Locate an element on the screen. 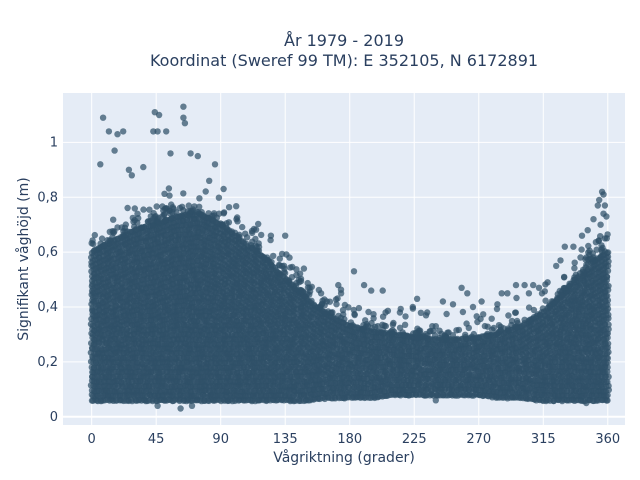  chart-title-line1: År 1979 - 2019 is located at coordinates (344, 40).